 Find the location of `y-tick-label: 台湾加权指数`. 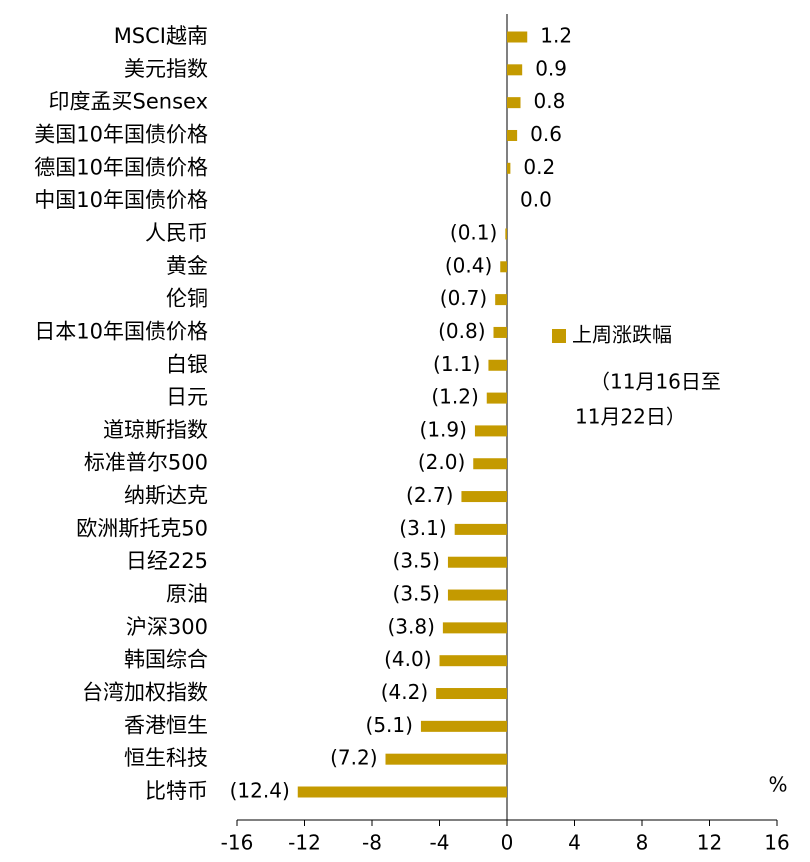

y-tick-label: 台湾加权指数 is located at coordinates (145, 693).